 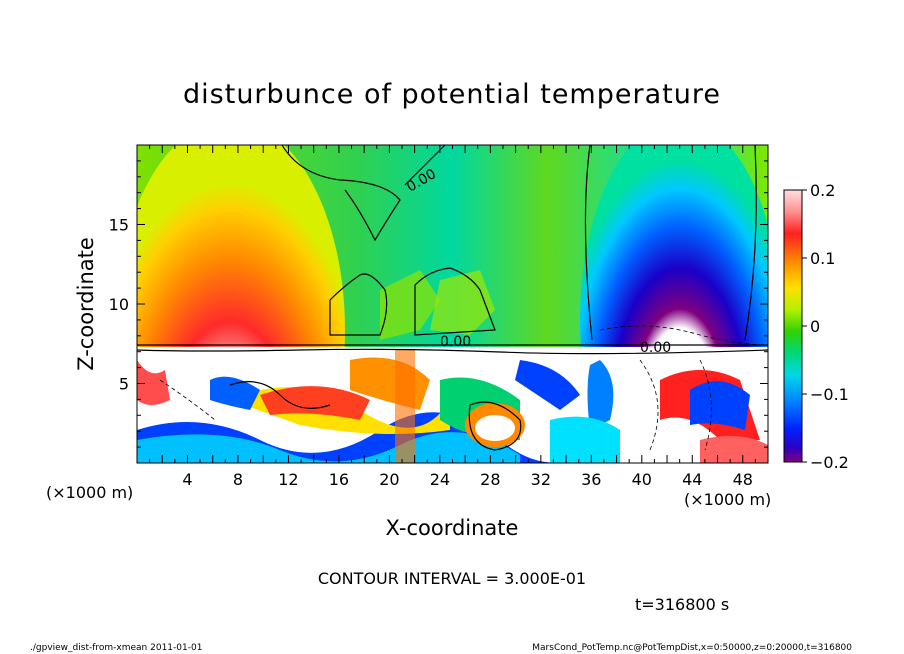 I want to click on x-tick-label: 24, so click(x=440, y=479).